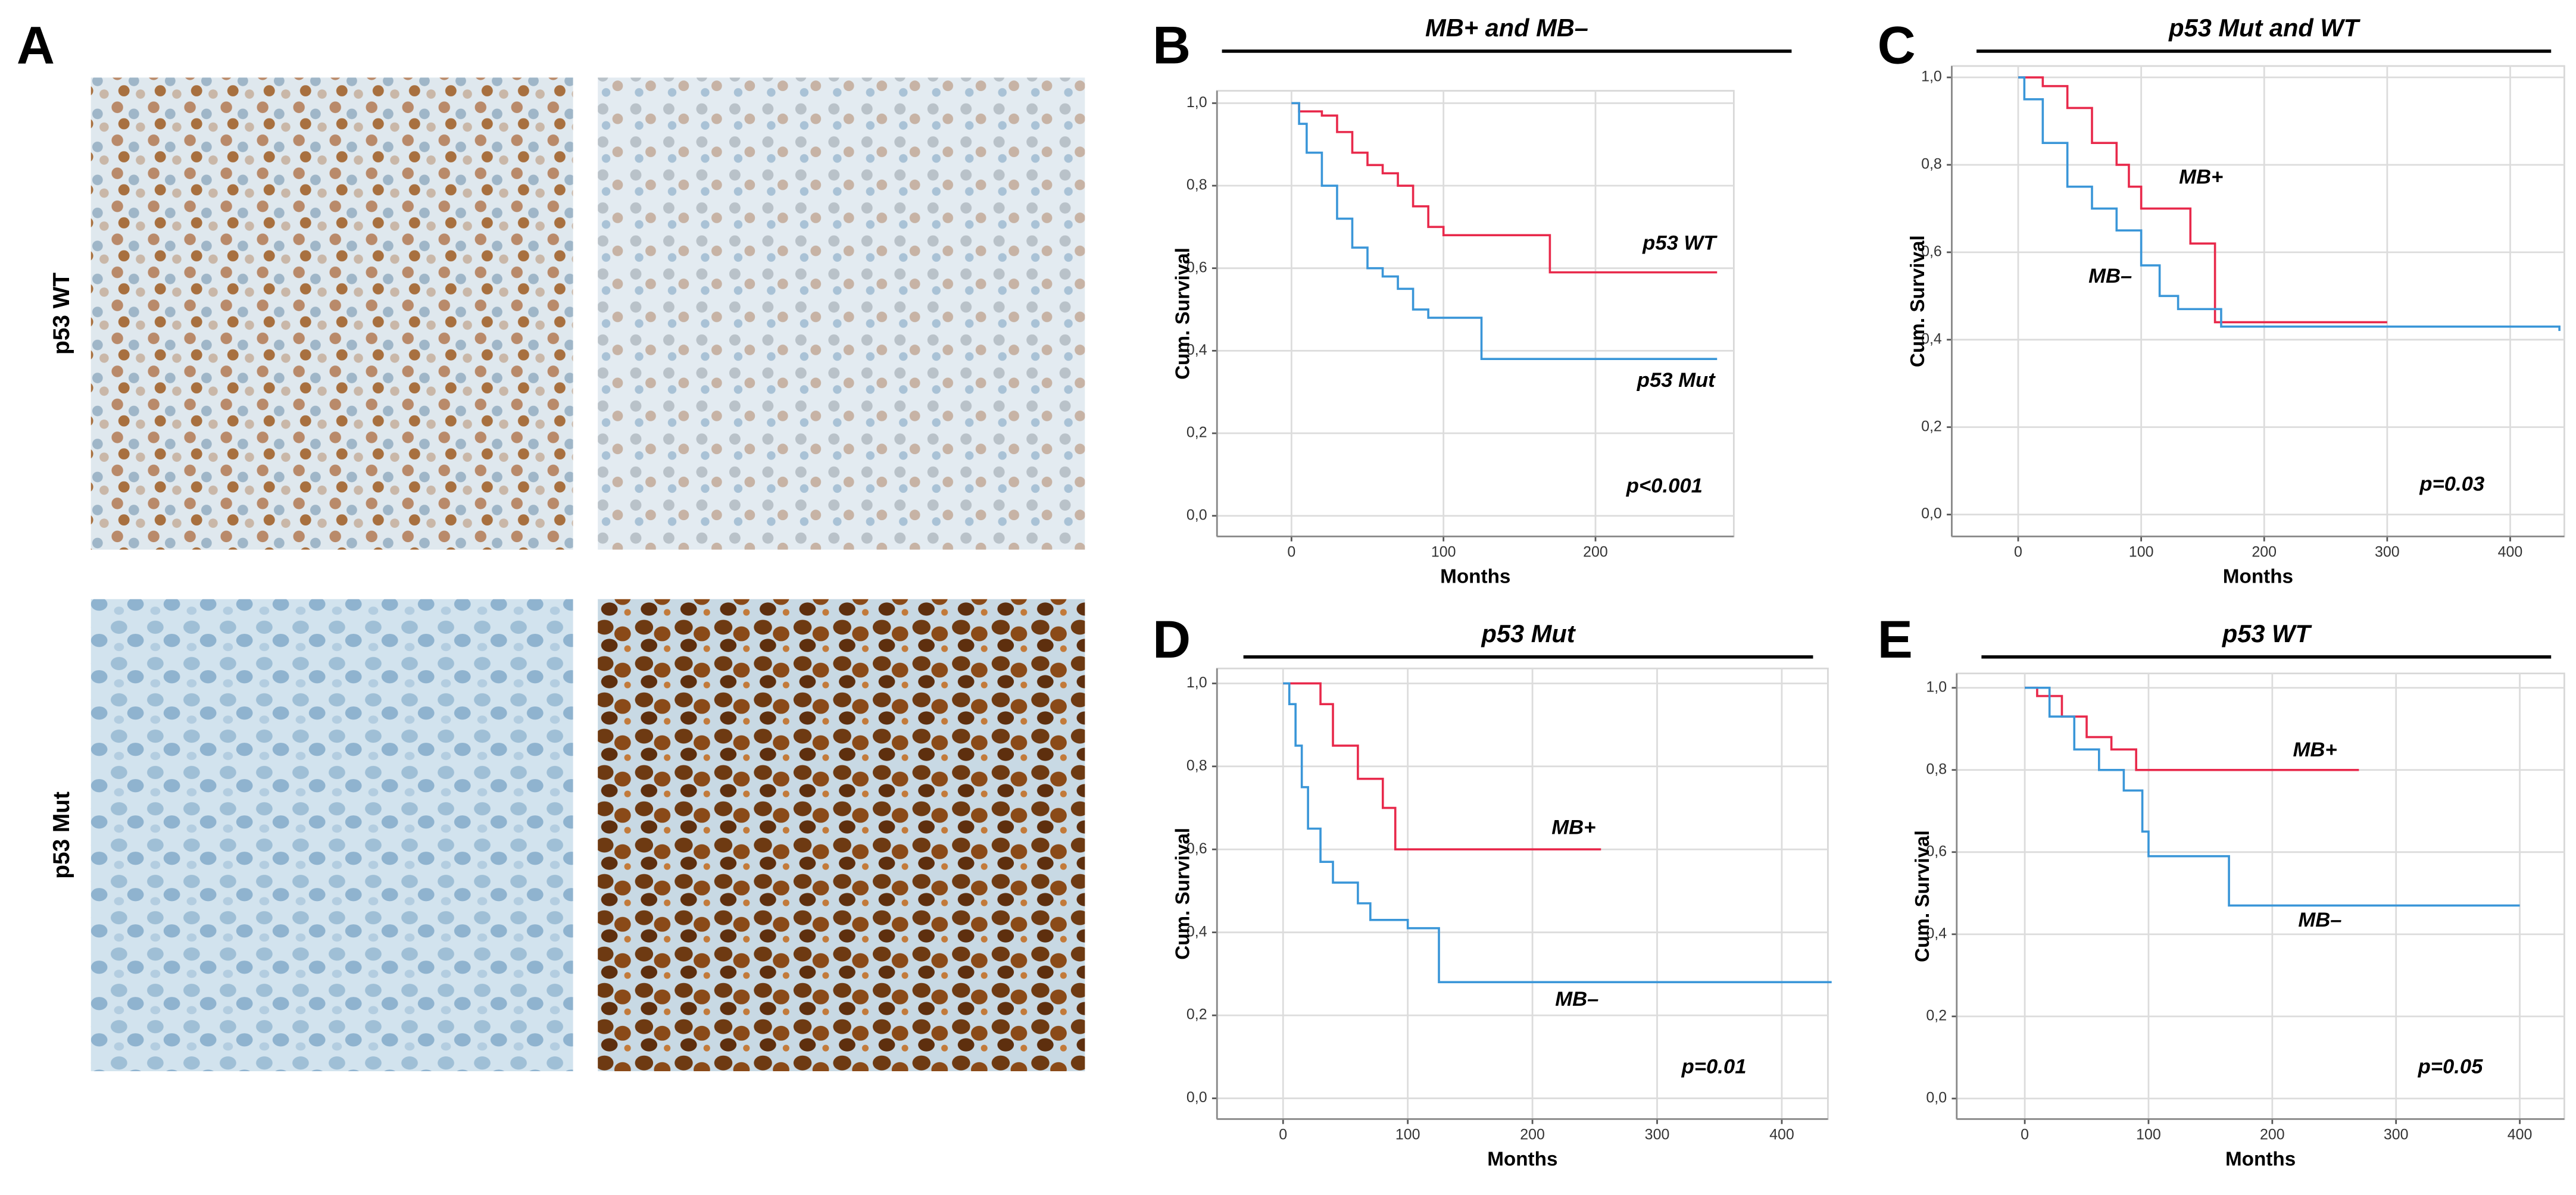  I want to click on panel-letter: D, so click(1172, 639).